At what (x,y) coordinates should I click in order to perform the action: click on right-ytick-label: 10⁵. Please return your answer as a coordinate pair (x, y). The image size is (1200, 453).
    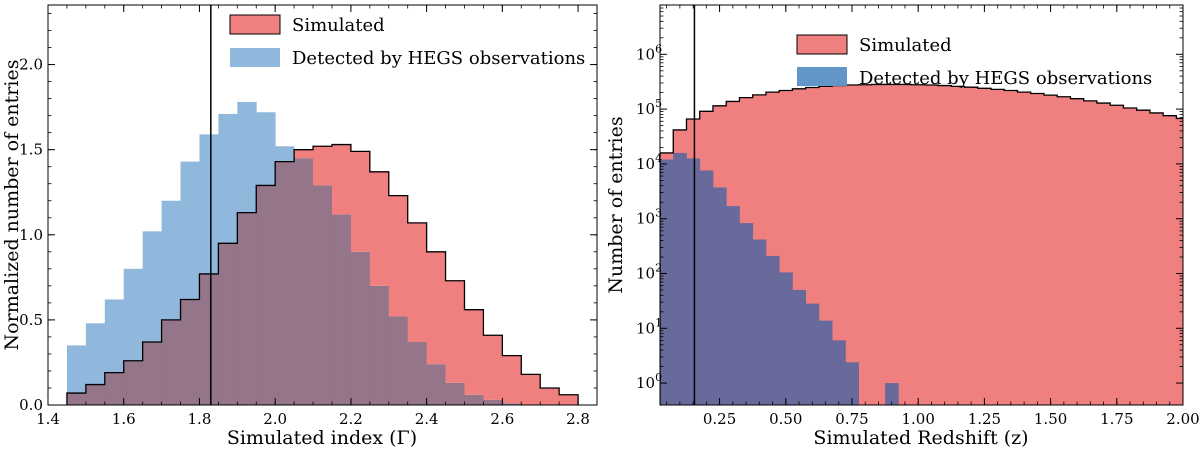
    Looking at the image, I should click on (649, 107).